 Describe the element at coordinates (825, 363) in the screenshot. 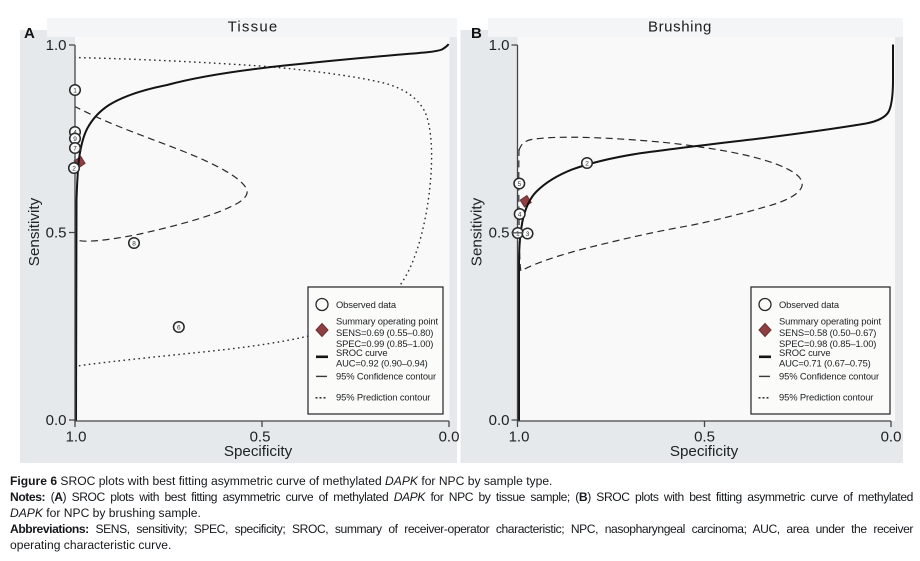

I see `svg-text: AUC=0.71 (0.67–0.75)` at that location.